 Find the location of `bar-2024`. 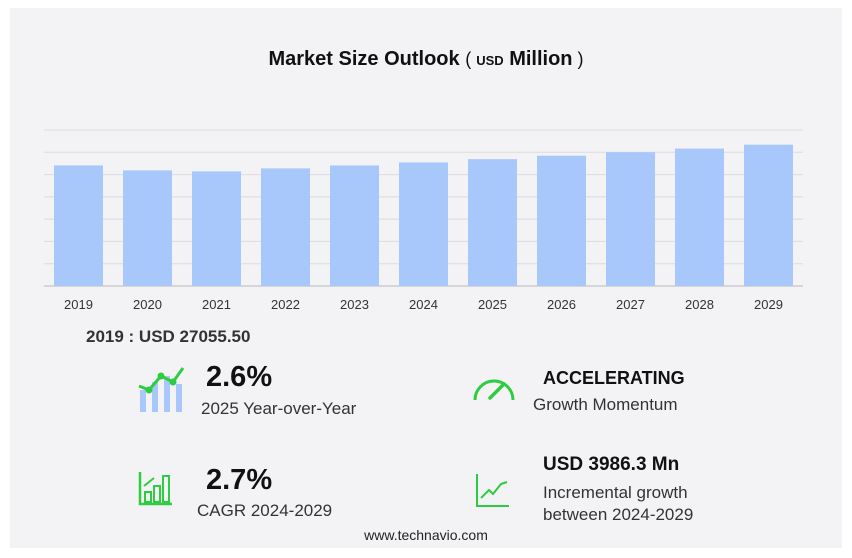

bar-2024 is located at coordinates (423, 224).